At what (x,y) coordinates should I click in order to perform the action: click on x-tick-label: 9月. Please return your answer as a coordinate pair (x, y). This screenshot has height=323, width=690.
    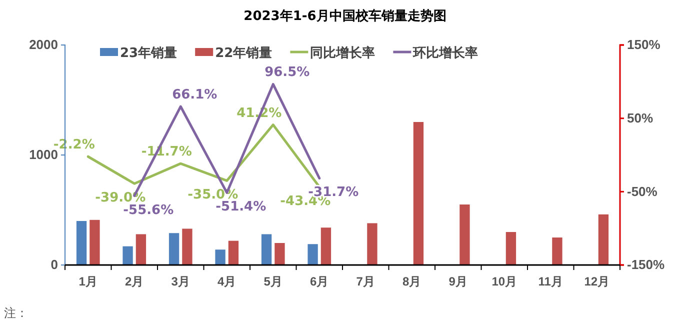
    Looking at the image, I should click on (458, 281).